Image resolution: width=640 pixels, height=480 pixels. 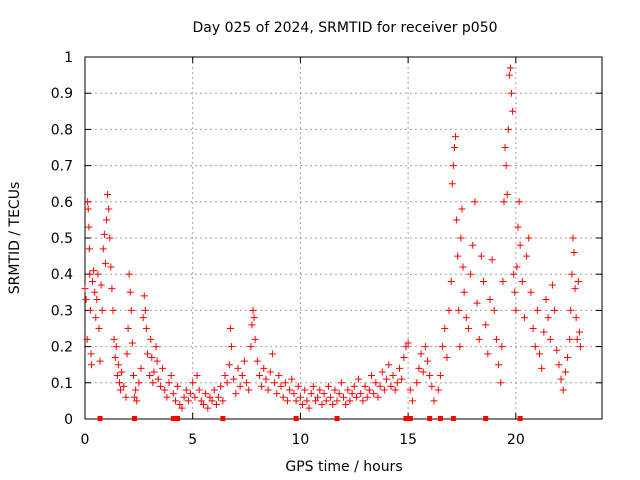 I want to click on x-tick-label: 20, so click(x=516, y=440).